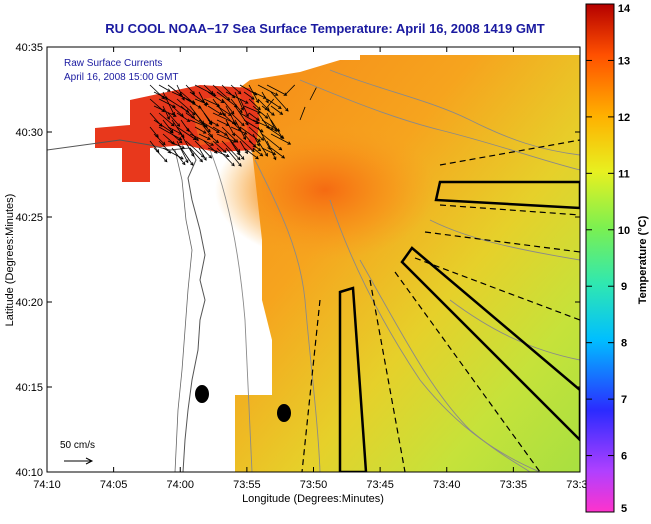 The image size is (651, 524). Describe the element at coordinates (29, 48) in the screenshot. I see `y-tick-label: 40:35` at that location.